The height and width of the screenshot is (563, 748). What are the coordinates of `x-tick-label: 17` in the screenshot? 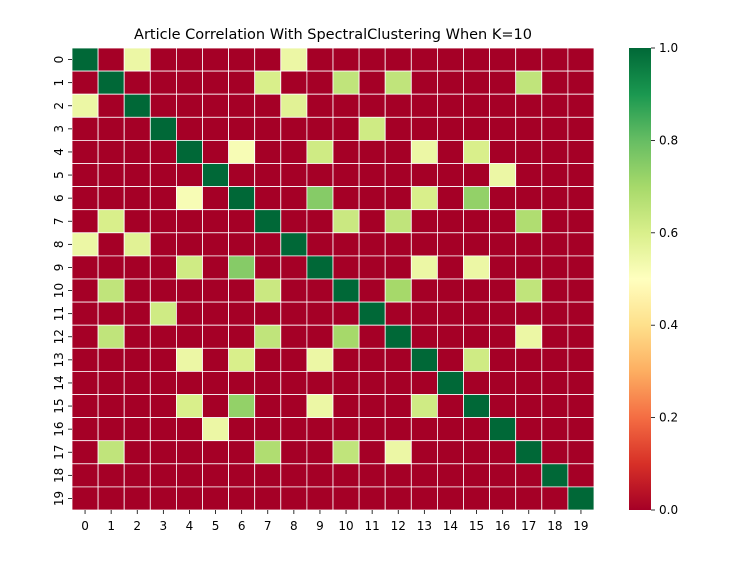 It's located at (528, 526).